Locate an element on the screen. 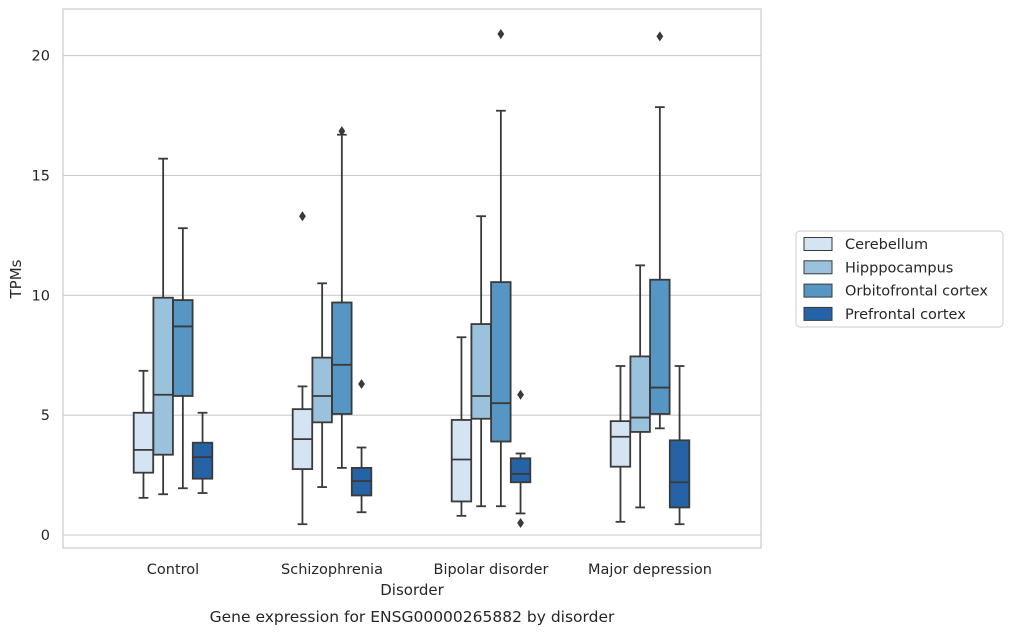 The width and height of the screenshot is (1013, 638). x-tick-label: Major depression is located at coordinates (650, 570).